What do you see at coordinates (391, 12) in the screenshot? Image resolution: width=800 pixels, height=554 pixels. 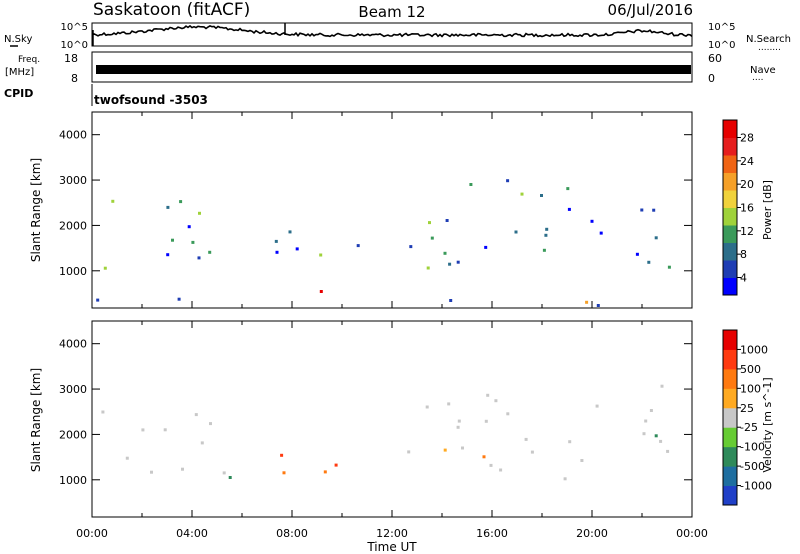 I see `beam-label: Beam 12` at bounding box center [391, 12].